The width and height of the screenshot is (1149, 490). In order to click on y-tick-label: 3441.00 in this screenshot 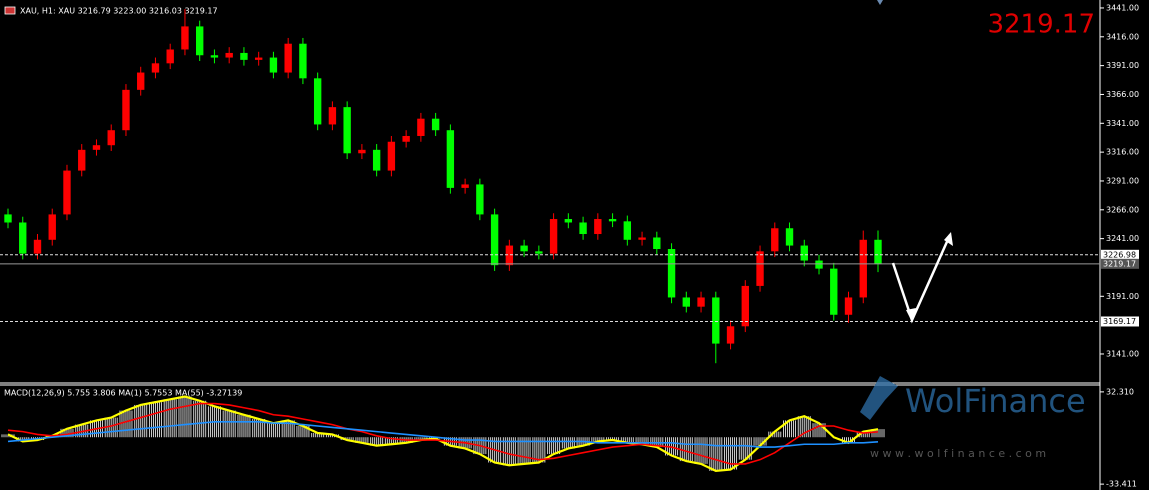, I will do `click(1122, 7)`.